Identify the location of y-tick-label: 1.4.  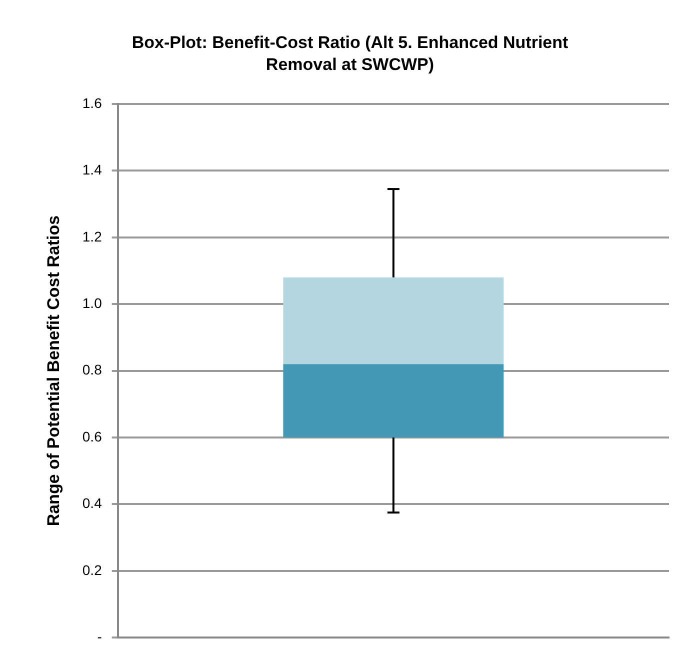
(92, 170).